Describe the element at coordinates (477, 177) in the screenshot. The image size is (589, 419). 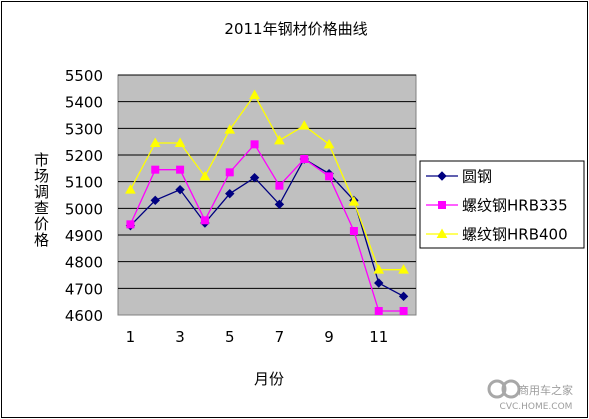
I see `legend-label: 圆钢` at that location.